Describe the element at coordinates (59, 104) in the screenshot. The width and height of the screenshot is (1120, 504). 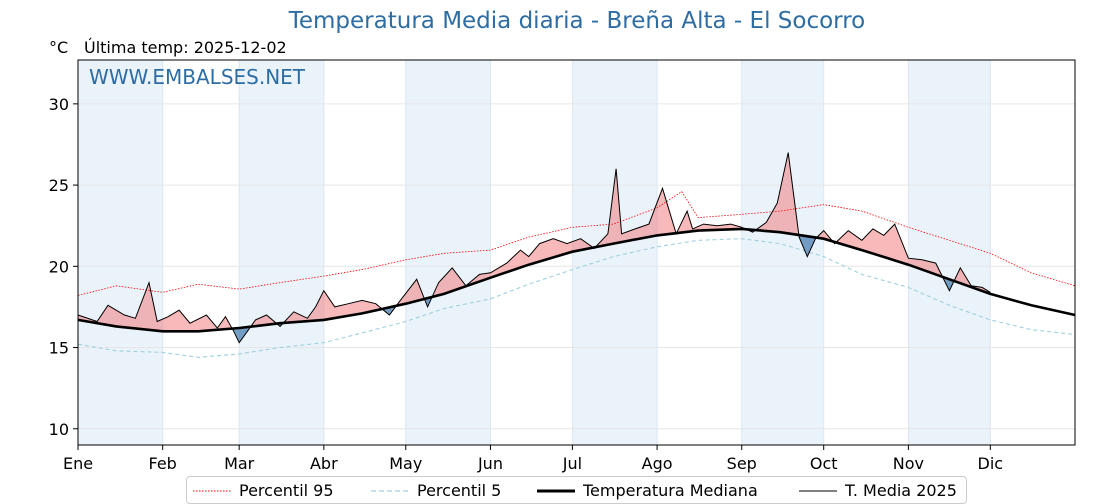
I see `y-tick-label-30: 30` at that location.